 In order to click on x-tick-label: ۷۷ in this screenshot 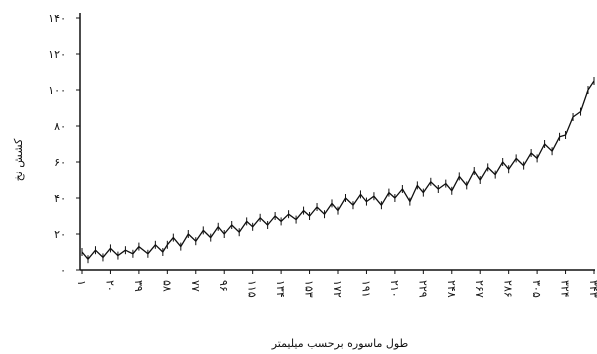, I will do `click(195, 286)`.